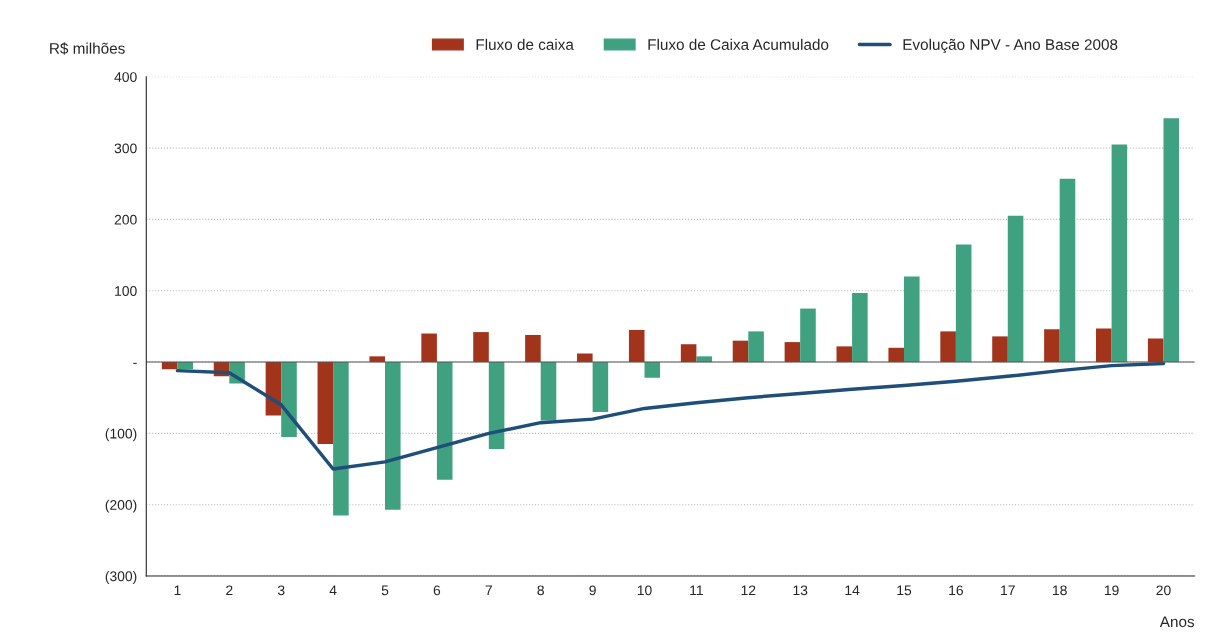  Describe the element at coordinates (904, 590) in the screenshot. I see `x-tick-label: 15` at that location.